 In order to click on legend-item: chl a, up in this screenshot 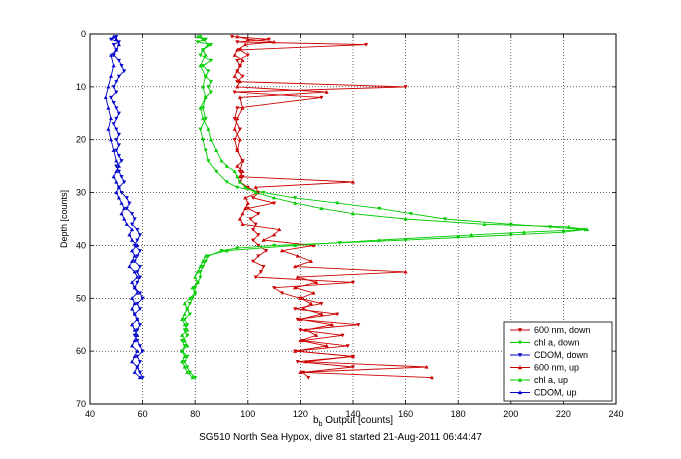, I will do `click(539, 380)`.